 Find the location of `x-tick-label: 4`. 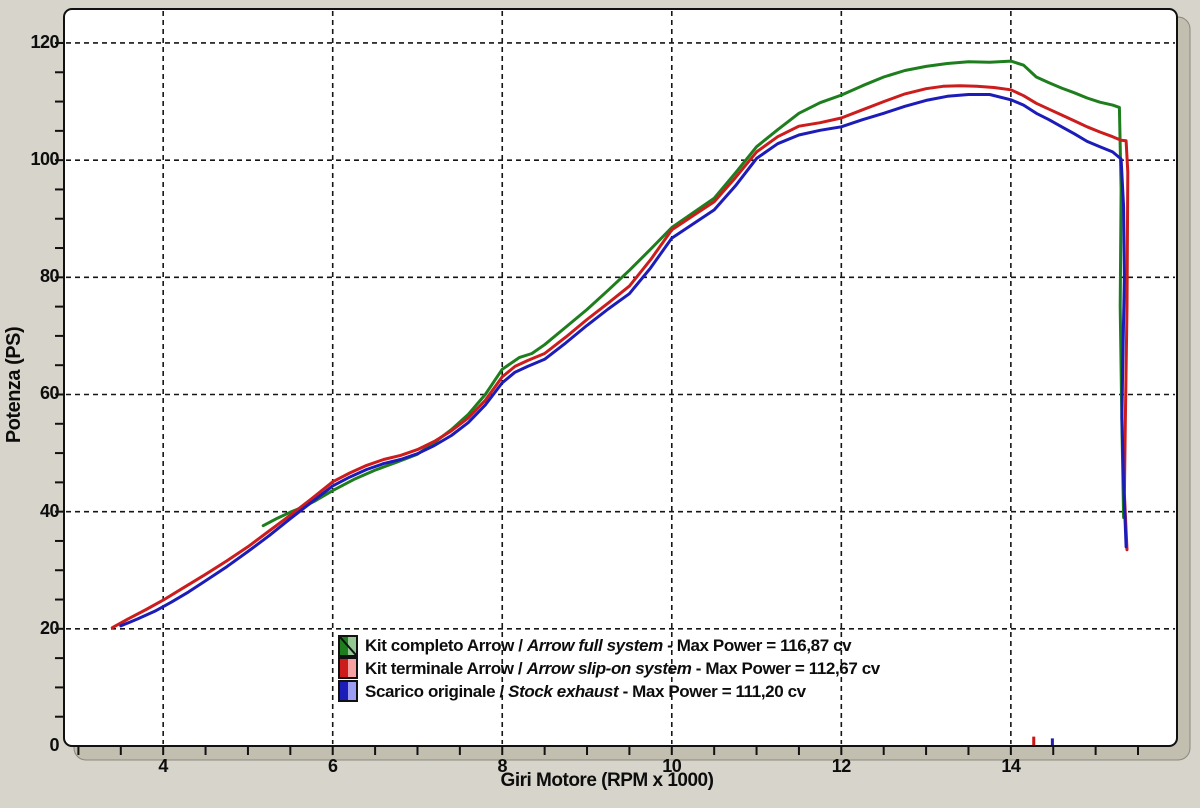

x-tick-label: 4 is located at coordinates (163, 766).